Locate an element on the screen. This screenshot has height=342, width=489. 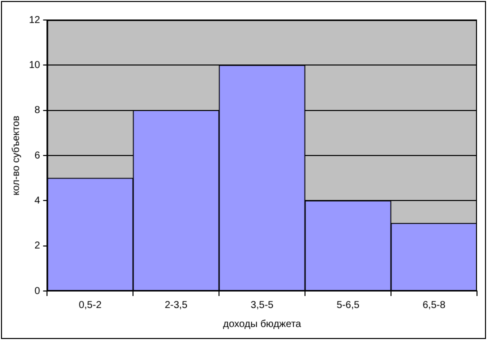
x-tick-label: 6,5-8 is located at coordinates (434, 305).